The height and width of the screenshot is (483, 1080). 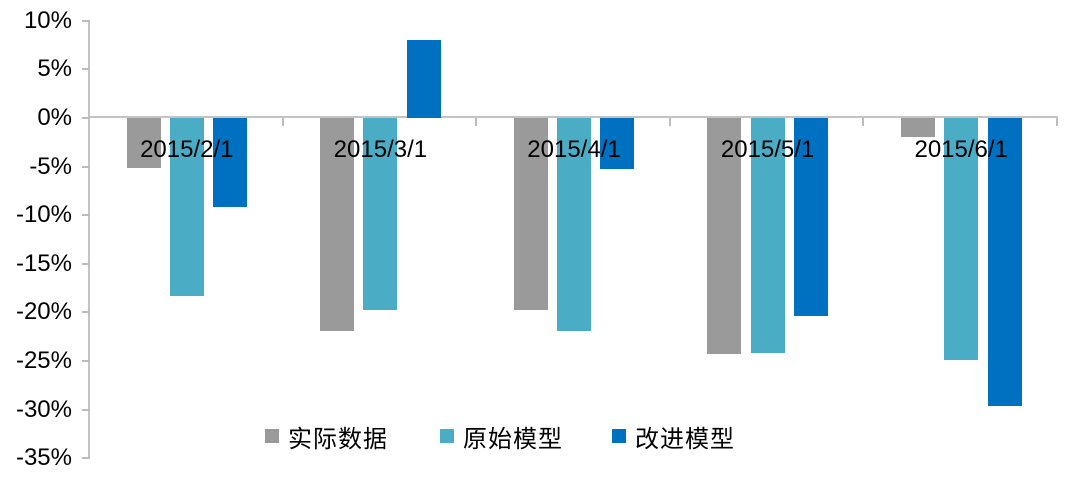 I want to click on y-axis-label: 0%, so click(x=54, y=117).